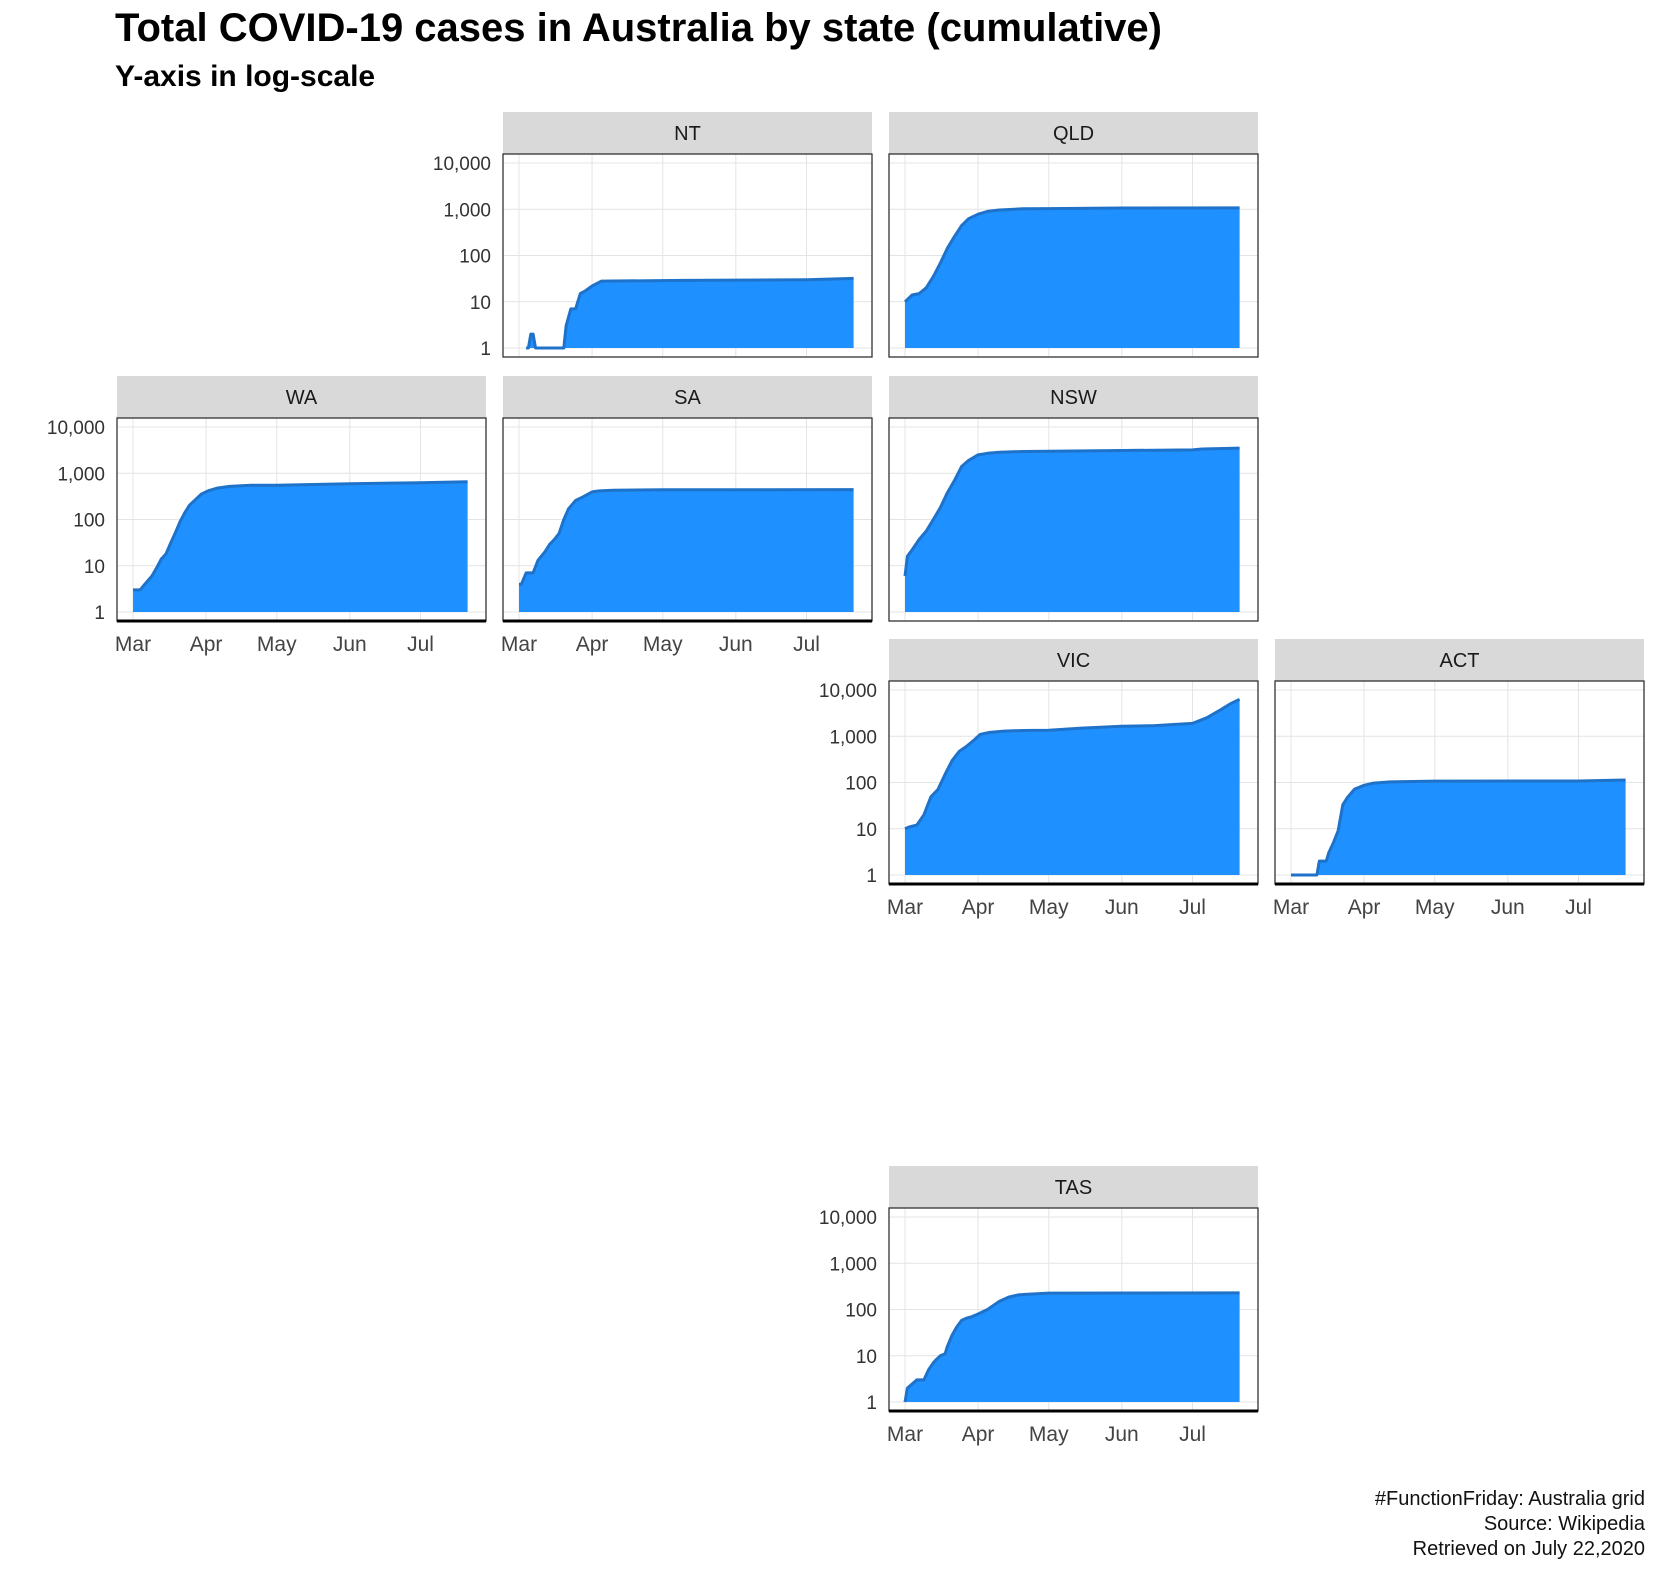 This screenshot has width=1658, height=1576. I want to click on chart-subtitle: Y-axis in log-scale, so click(245, 76).